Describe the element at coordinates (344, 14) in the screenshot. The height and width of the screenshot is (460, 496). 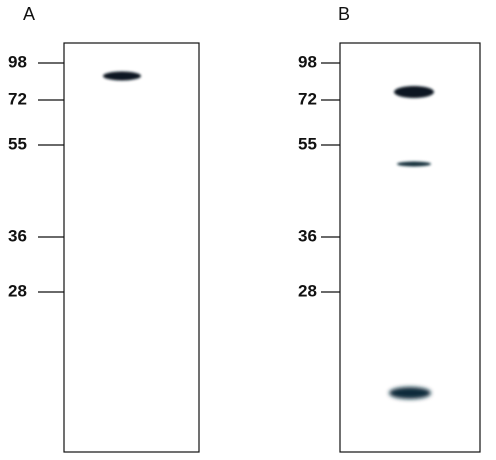
I see `panel-label: B` at that location.